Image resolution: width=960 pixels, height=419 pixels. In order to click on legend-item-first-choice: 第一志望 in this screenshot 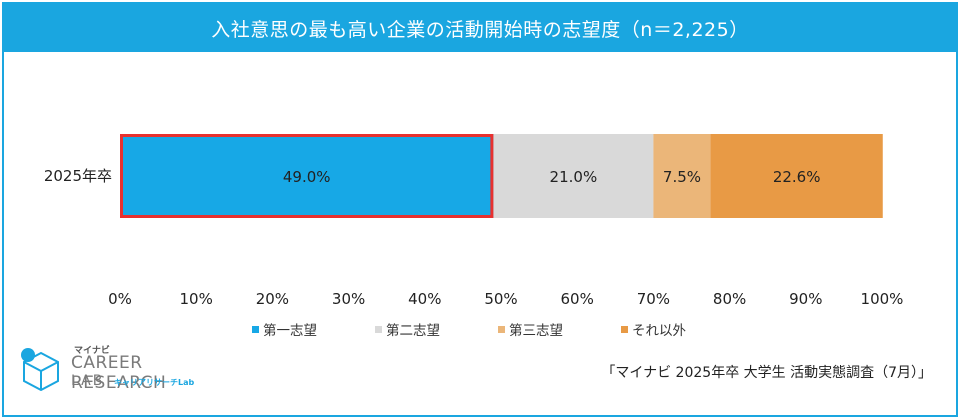, I will do `click(284, 329)`.